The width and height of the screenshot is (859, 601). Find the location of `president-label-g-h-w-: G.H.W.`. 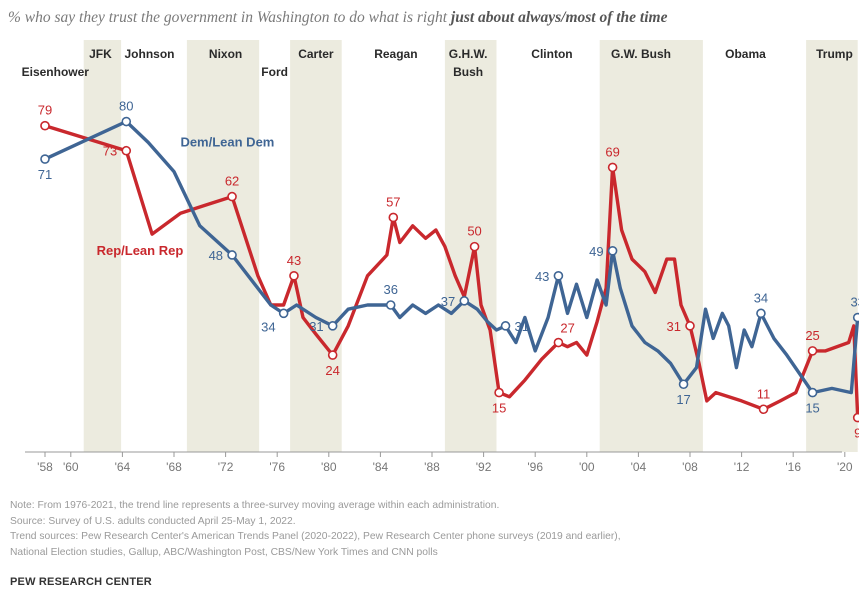

president-label-g-h-w-: G.H.W. is located at coordinates (468, 54).